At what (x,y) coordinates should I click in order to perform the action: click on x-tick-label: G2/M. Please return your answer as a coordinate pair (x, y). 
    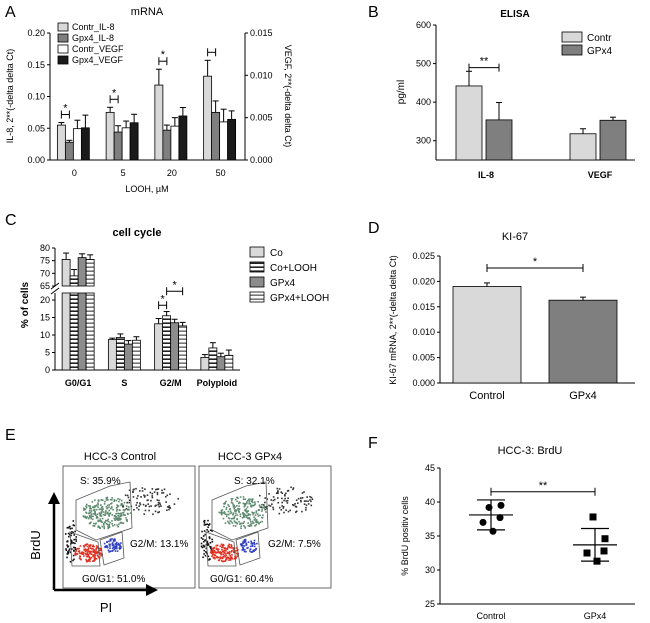
    Looking at the image, I should click on (171, 383).